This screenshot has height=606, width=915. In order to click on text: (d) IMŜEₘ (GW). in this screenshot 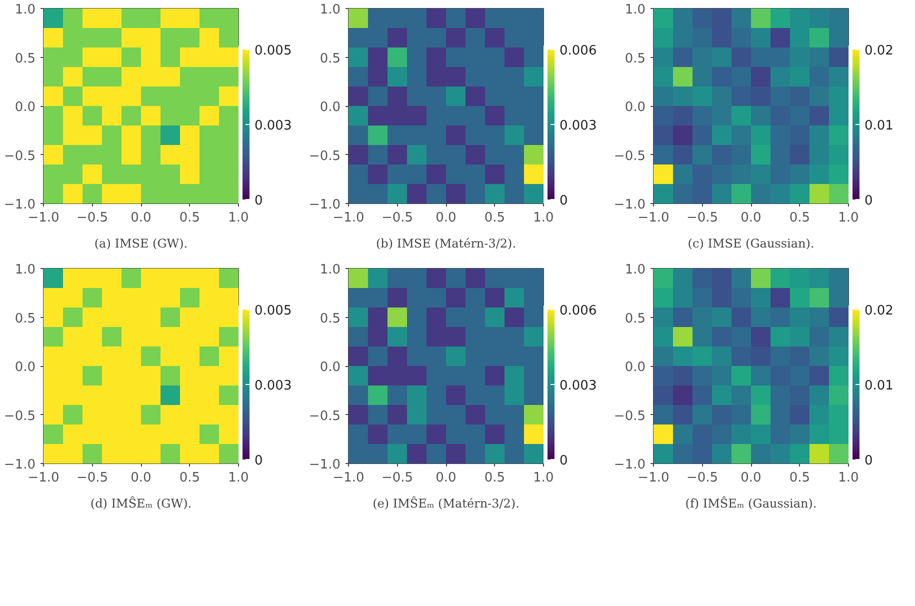, I will do `click(141, 503)`.